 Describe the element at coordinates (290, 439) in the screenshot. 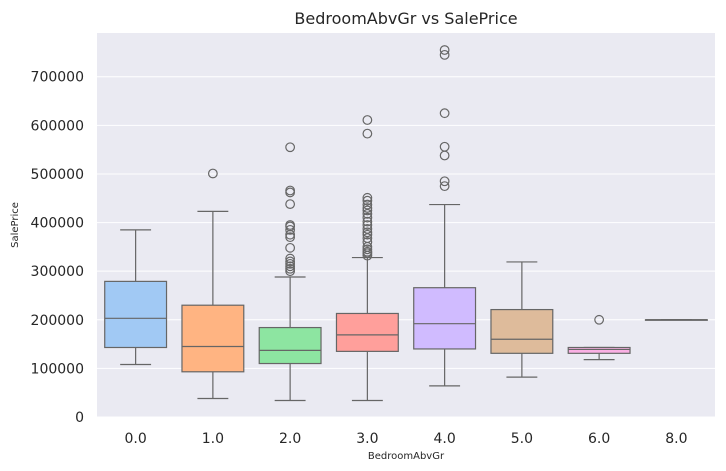

I see `x-tick-label: 2.0` at that location.